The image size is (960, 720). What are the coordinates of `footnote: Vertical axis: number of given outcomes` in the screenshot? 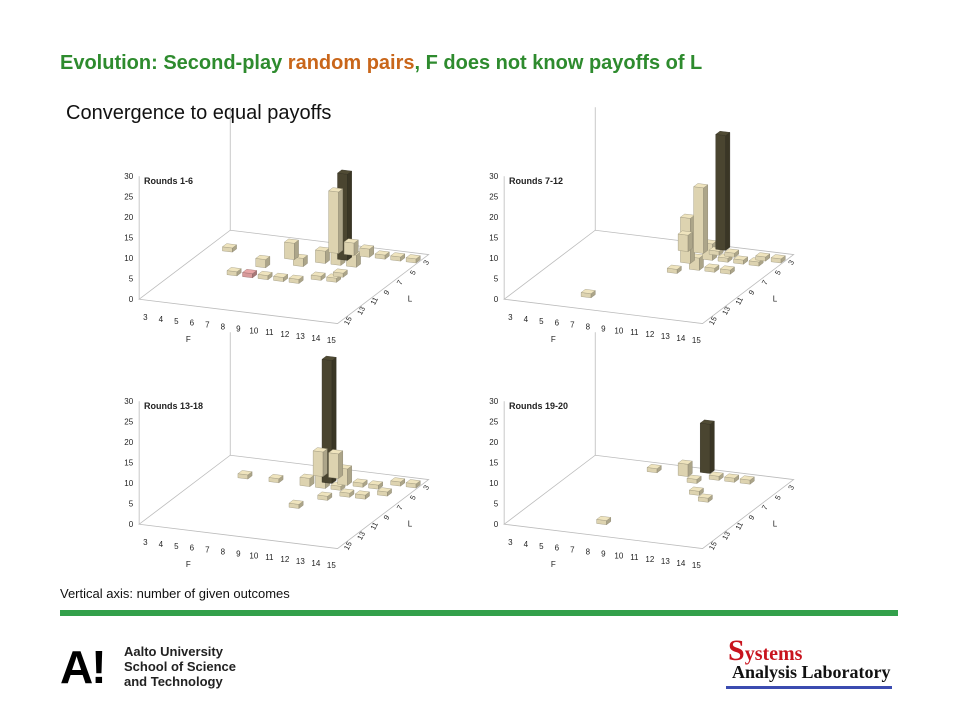 It's located at (175, 593).